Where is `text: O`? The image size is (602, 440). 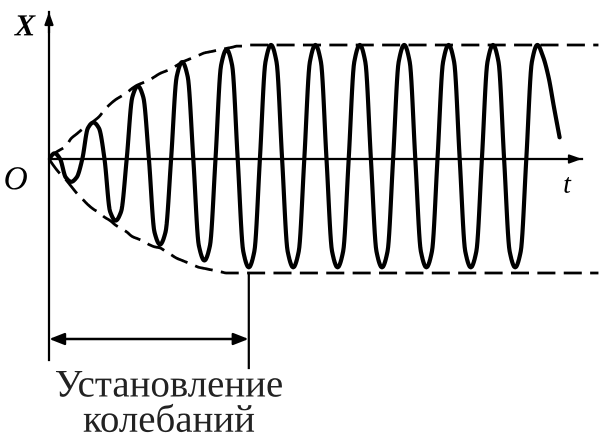 text: O is located at coordinates (16, 178).